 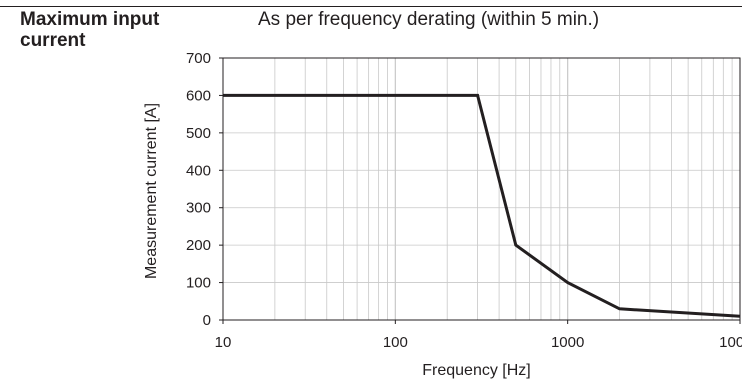 What do you see at coordinates (151, 191) in the screenshot?
I see `y-axis-label: Measurement current [A]` at bounding box center [151, 191].